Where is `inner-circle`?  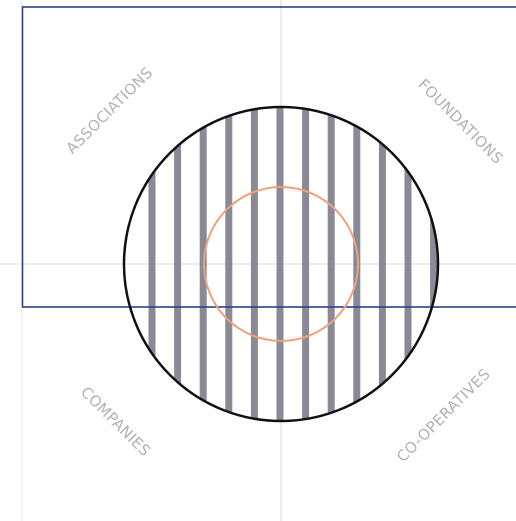
inner-circle is located at coordinates (281, 264).